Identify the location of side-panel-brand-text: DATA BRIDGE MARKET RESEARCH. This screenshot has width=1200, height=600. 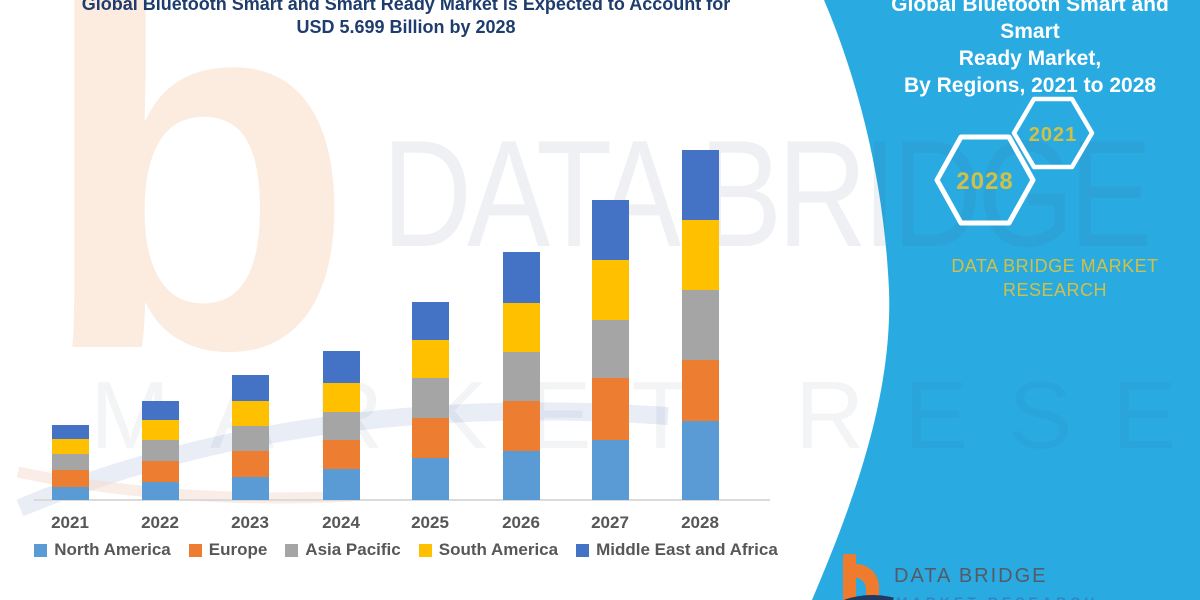
(1050, 278).